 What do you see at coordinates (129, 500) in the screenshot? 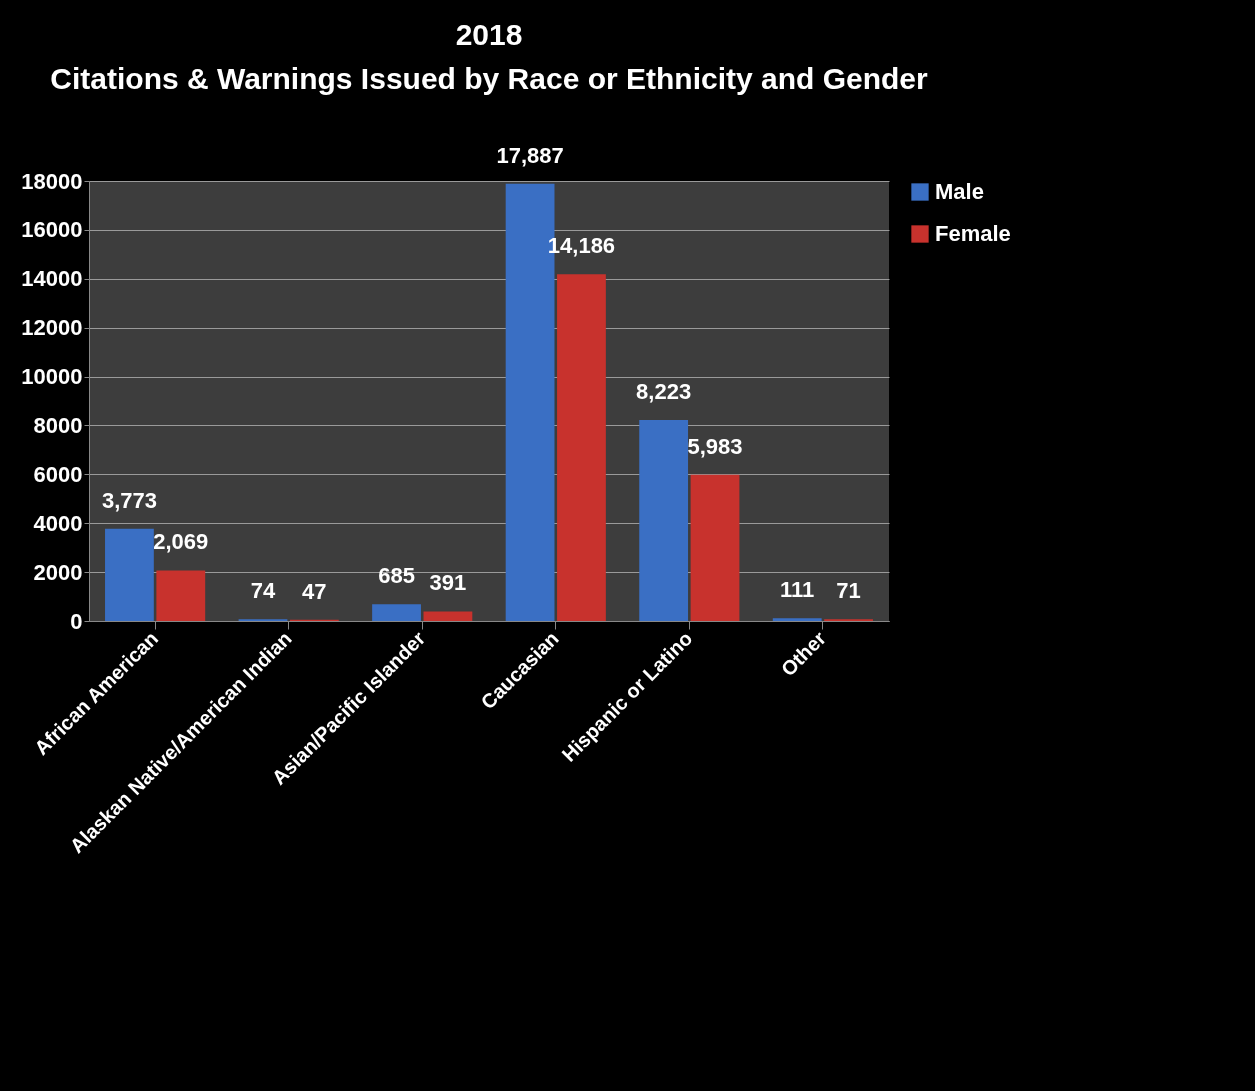
I see `data-label: 3,773` at bounding box center [129, 500].